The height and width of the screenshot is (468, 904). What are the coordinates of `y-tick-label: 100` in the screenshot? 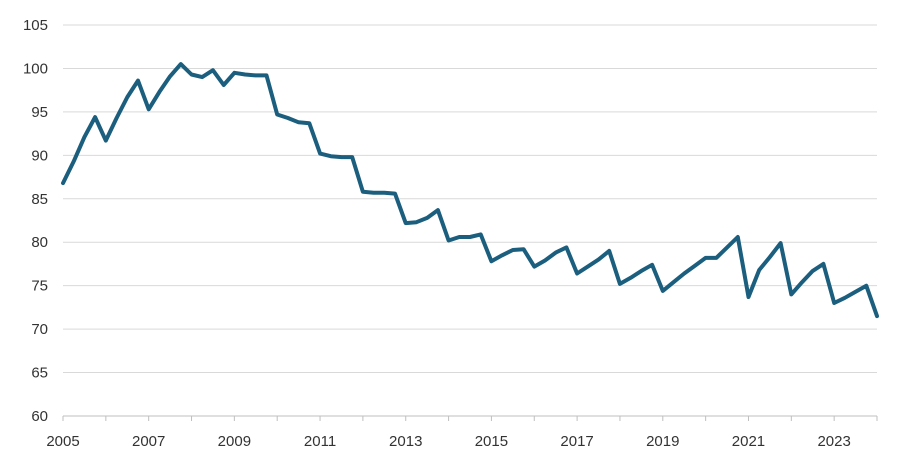 It's located at (35, 68).